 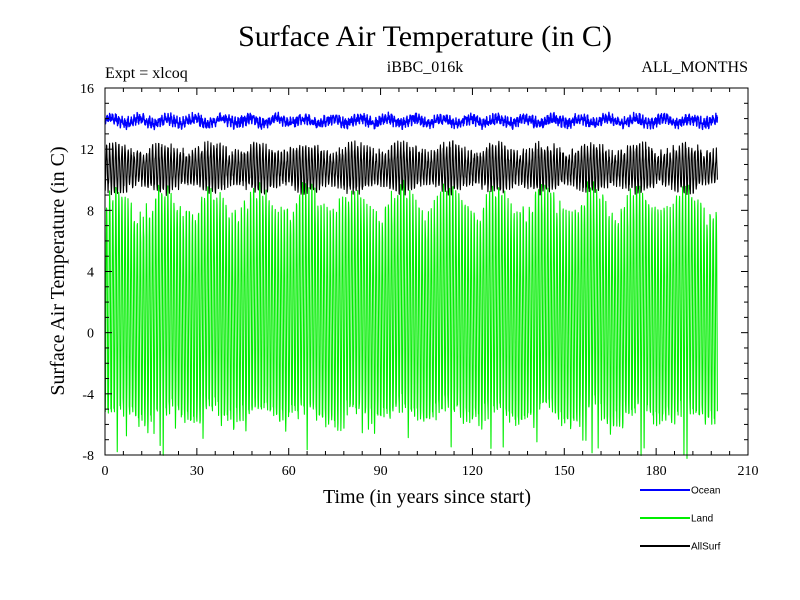 I want to click on series-line-ocean, so click(x=411, y=121).